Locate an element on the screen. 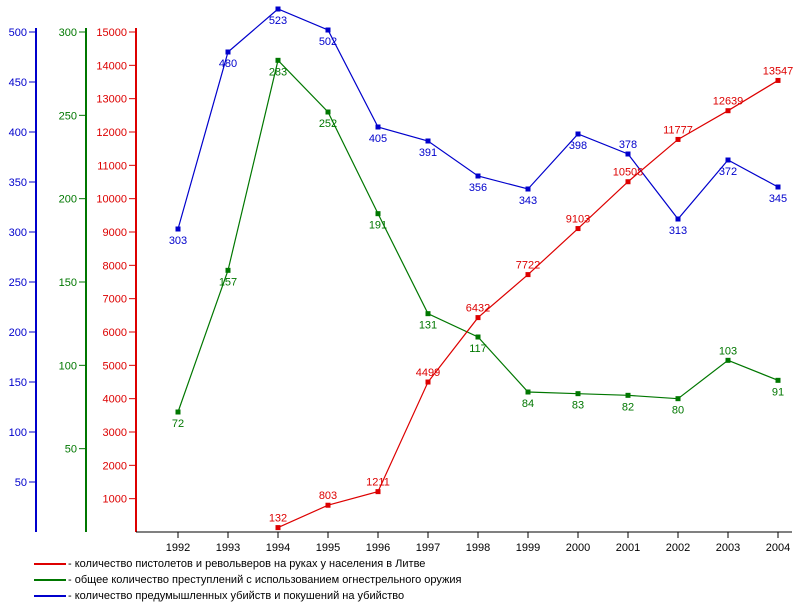  blue-data-label: 356 is located at coordinates (478, 188).